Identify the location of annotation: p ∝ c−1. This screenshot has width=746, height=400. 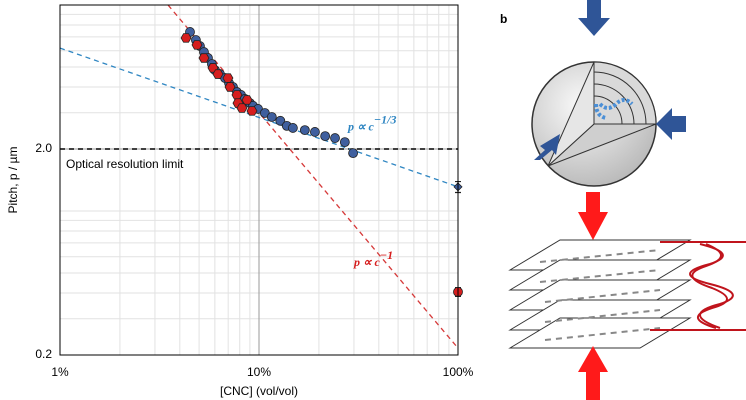
(373, 258).